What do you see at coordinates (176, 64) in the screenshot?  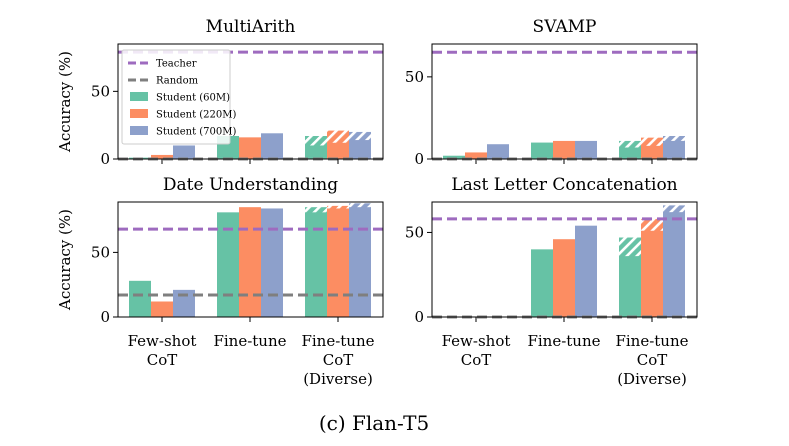 I see `legend-label: Teacher` at bounding box center [176, 64].